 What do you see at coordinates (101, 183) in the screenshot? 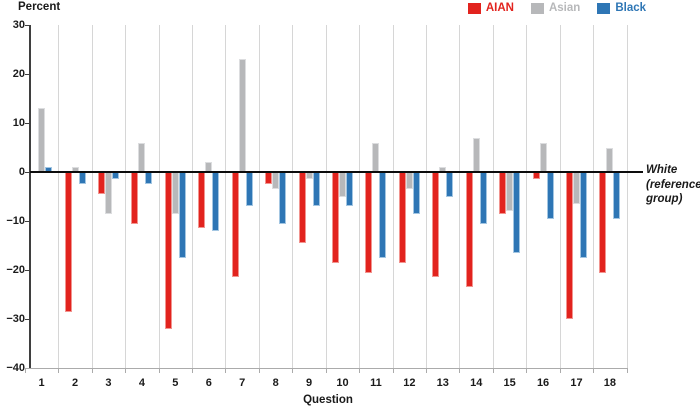
I see `bar-aian-q3` at bounding box center [101, 183].